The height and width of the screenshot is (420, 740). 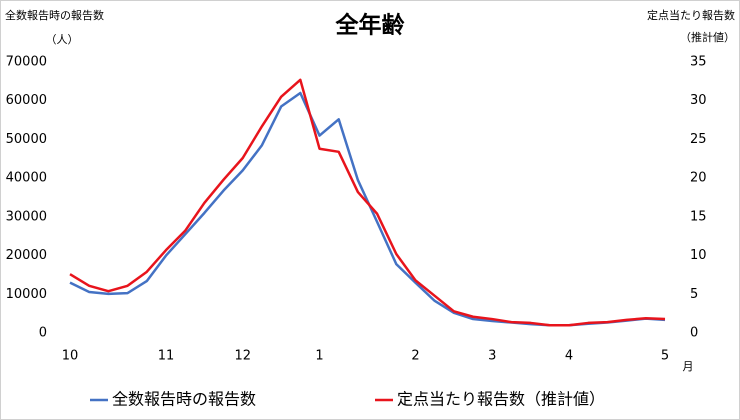 What do you see at coordinates (62, 39) in the screenshot?
I see `y-axis-unit: （人）` at bounding box center [62, 39].